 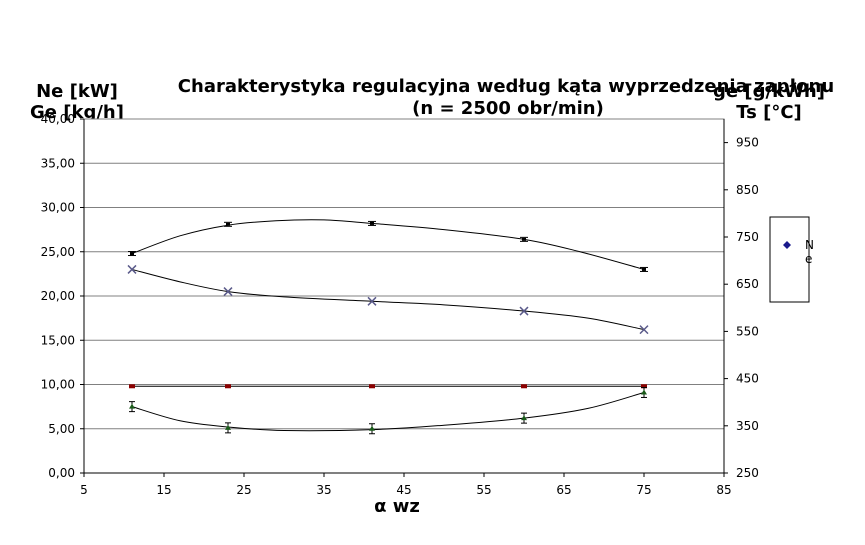 I want to click on x-tick-label: 55, so click(x=483, y=490).